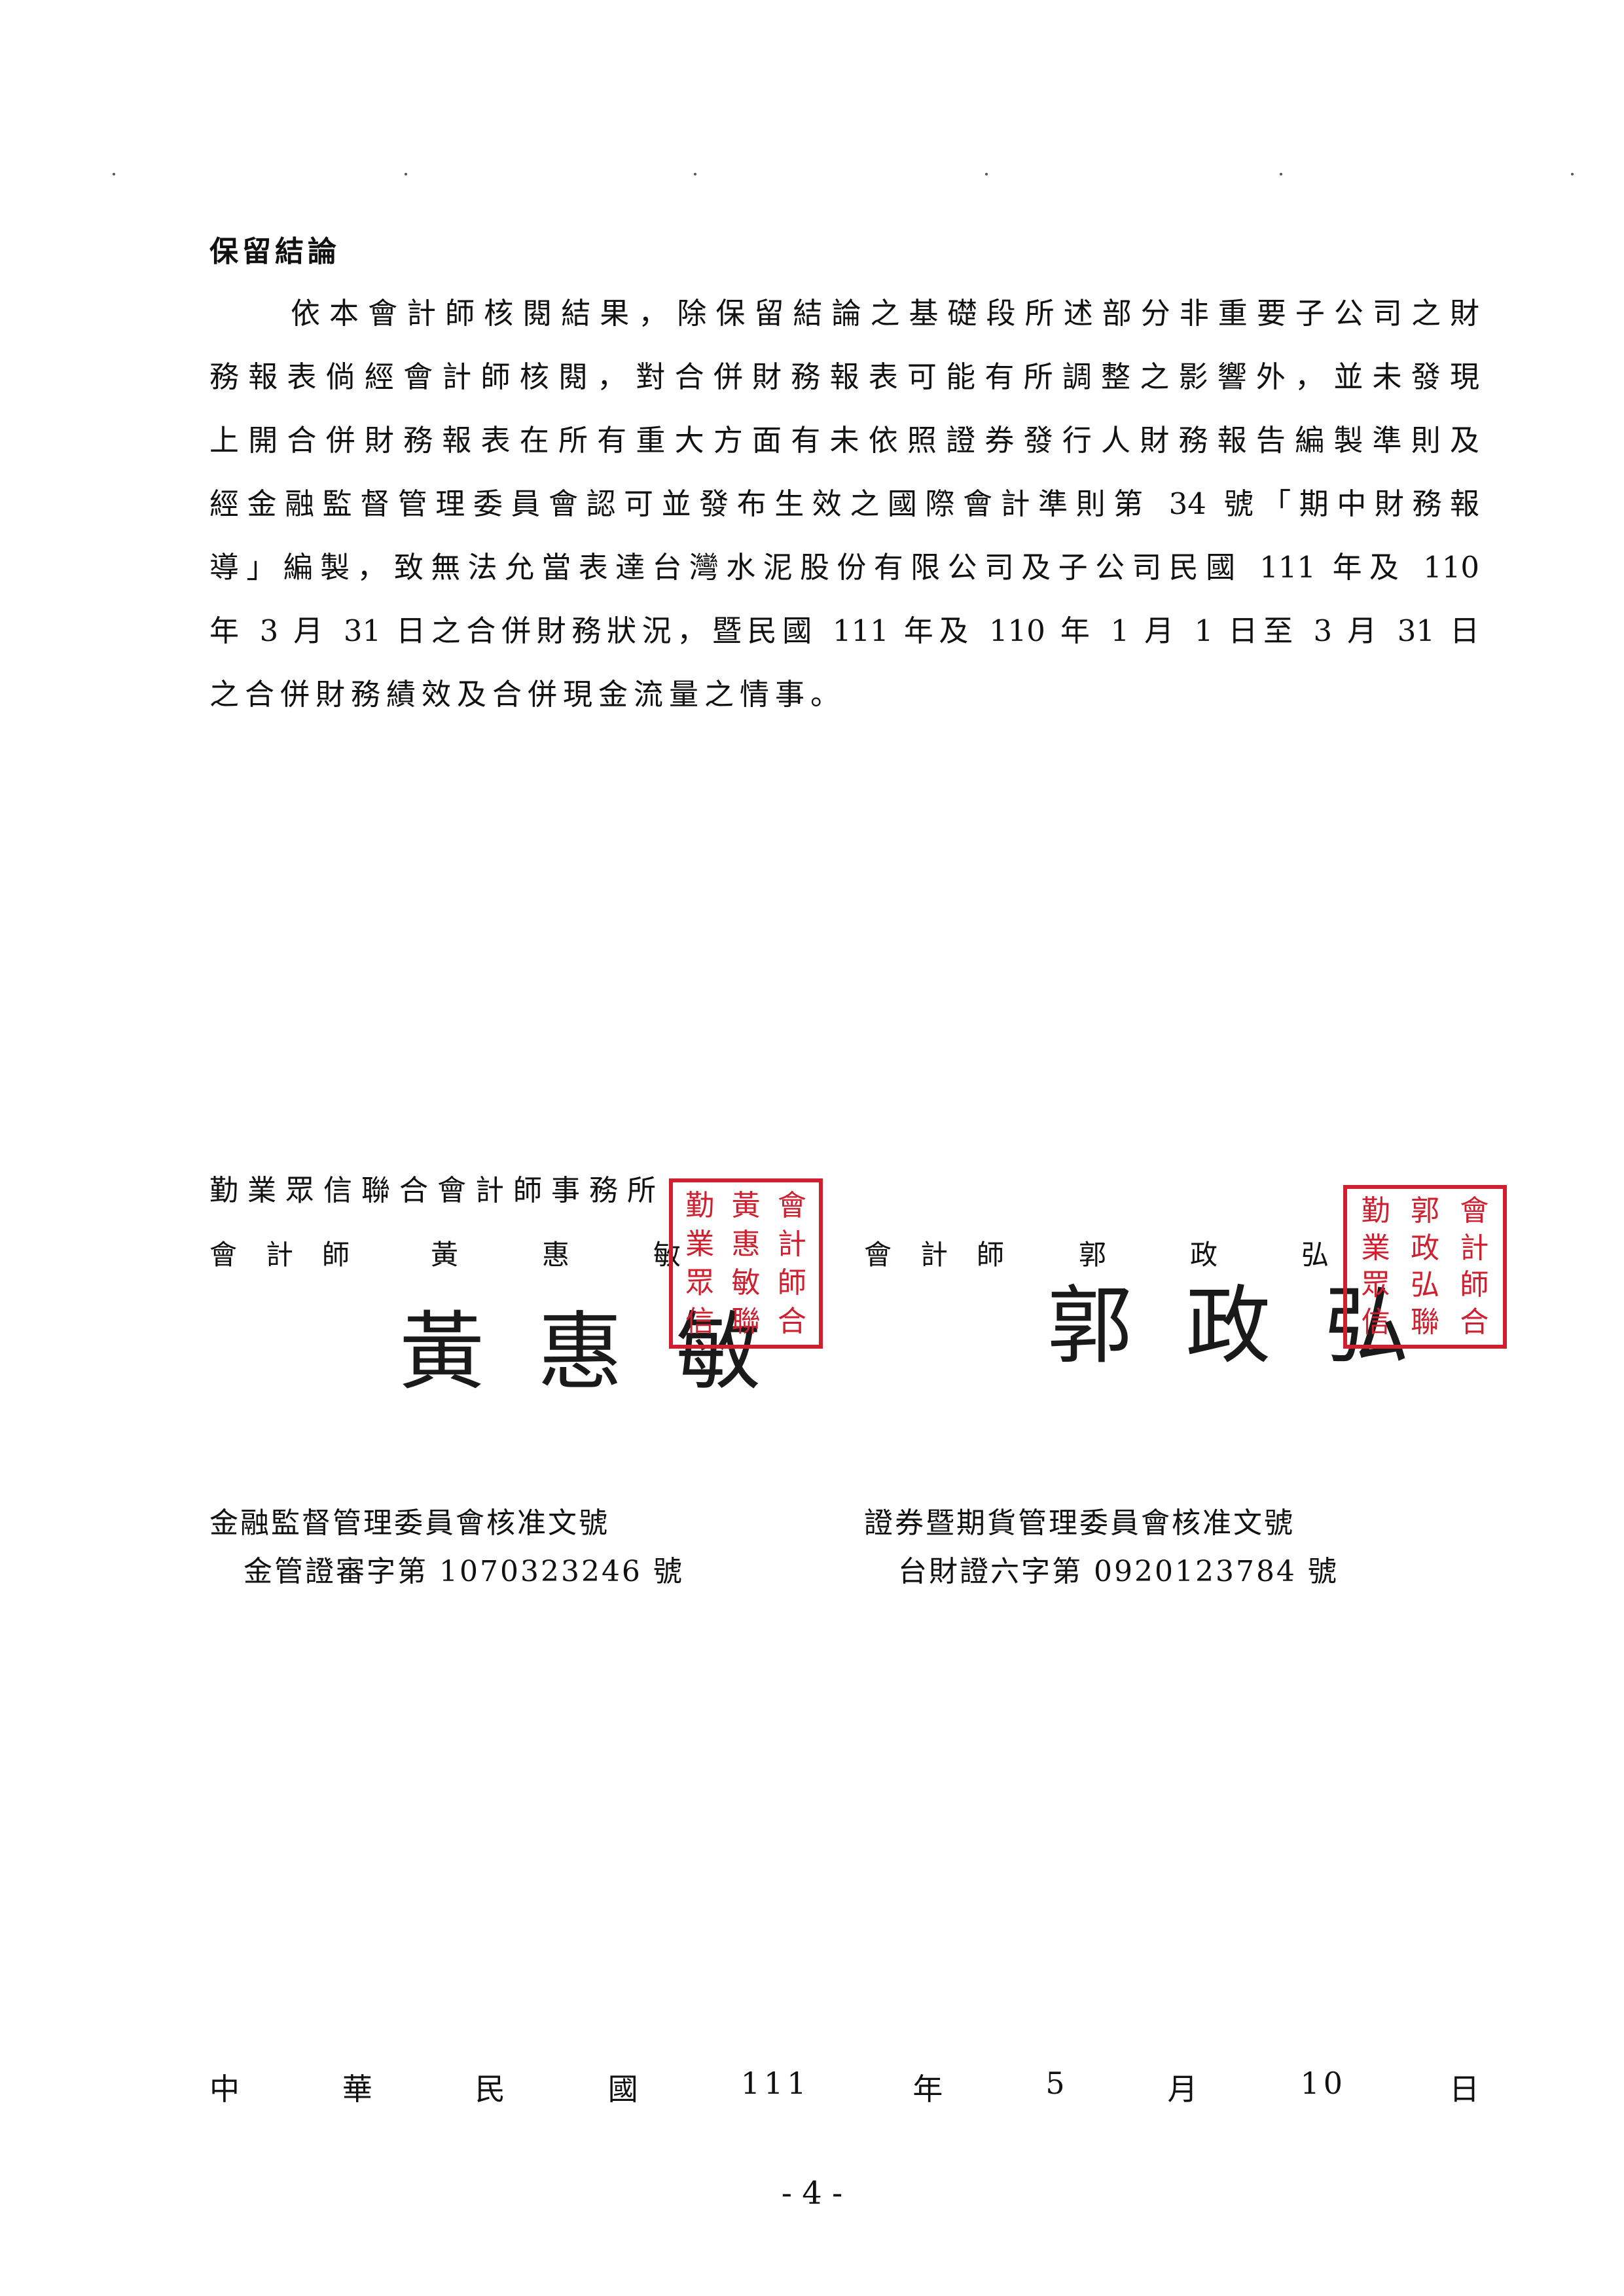 This screenshot has width=1624, height=2296. Describe the element at coordinates (437, 1190) in the screenshot. I see `firm-name: 勤業眾信聯合會計師事務所` at that location.